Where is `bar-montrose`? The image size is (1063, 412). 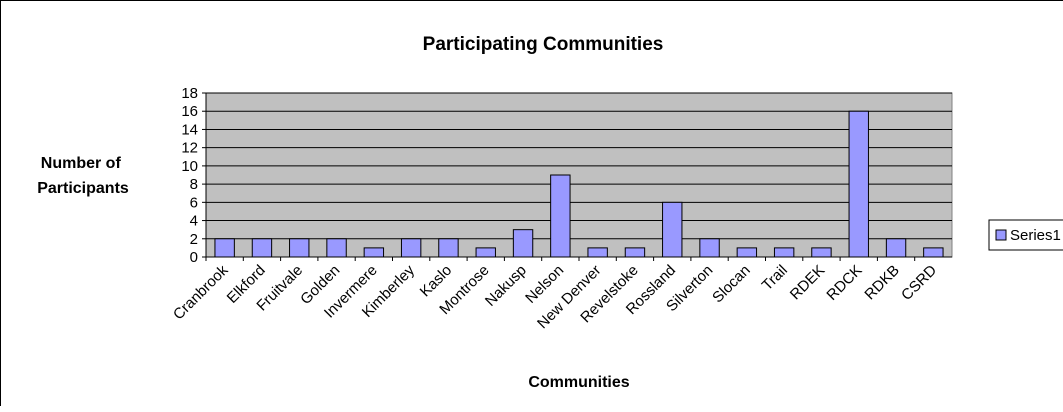
bar-montrose is located at coordinates (485, 252).